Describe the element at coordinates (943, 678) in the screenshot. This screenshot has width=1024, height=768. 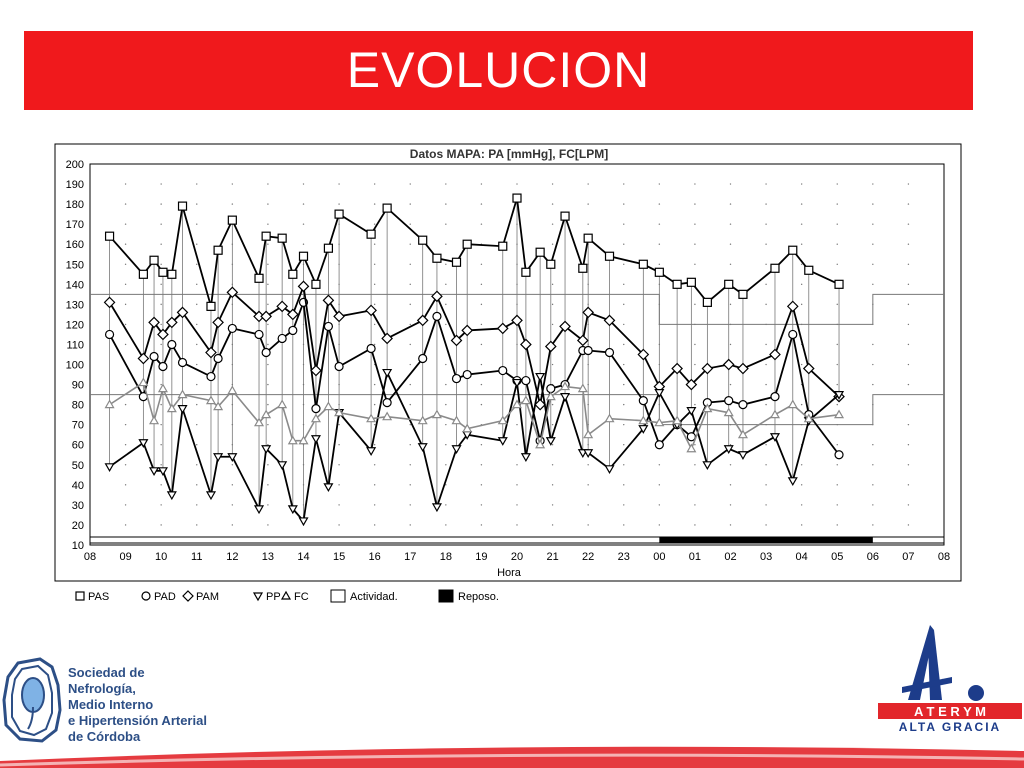
I see `brand-mark: A.` at that location.